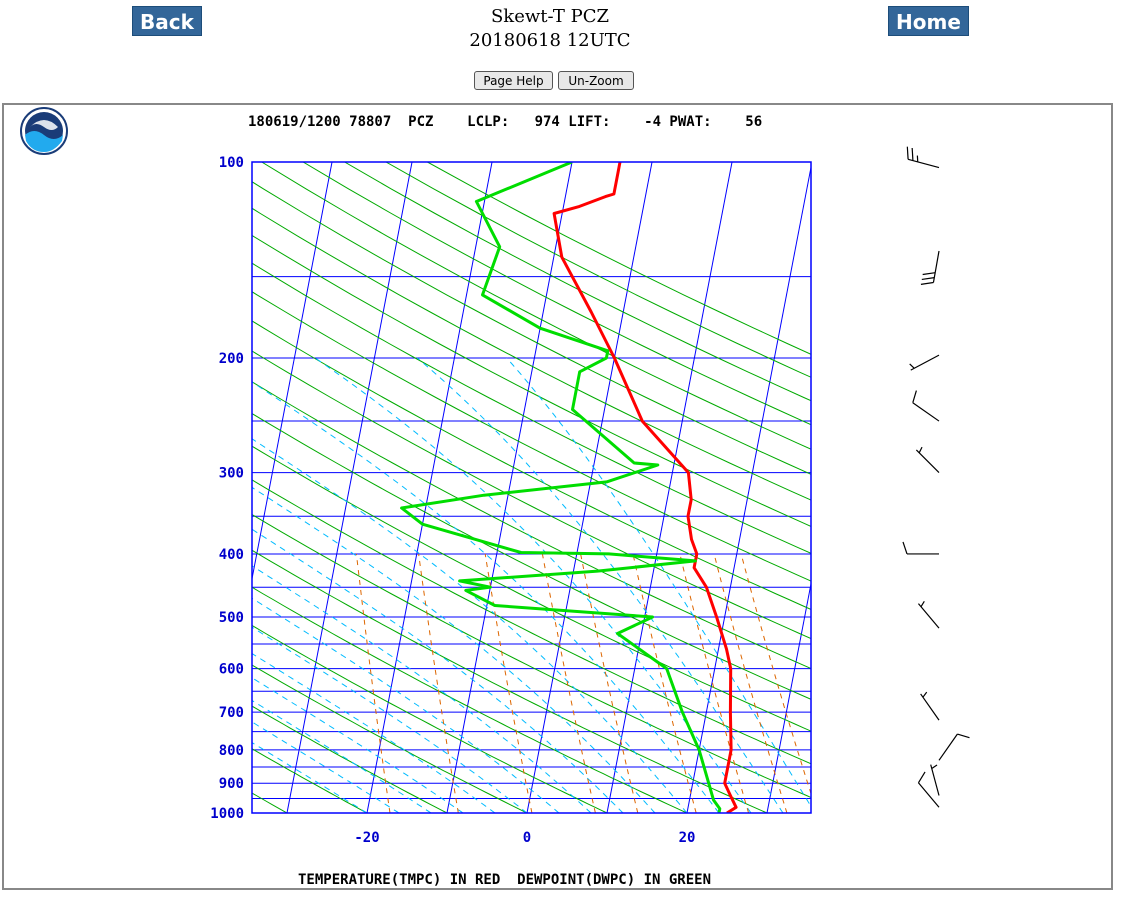  What do you see at coordinates (227, 814) in the screenshot?
I see `pressure-tick-label: 1000` at bounding box center [227, 814].